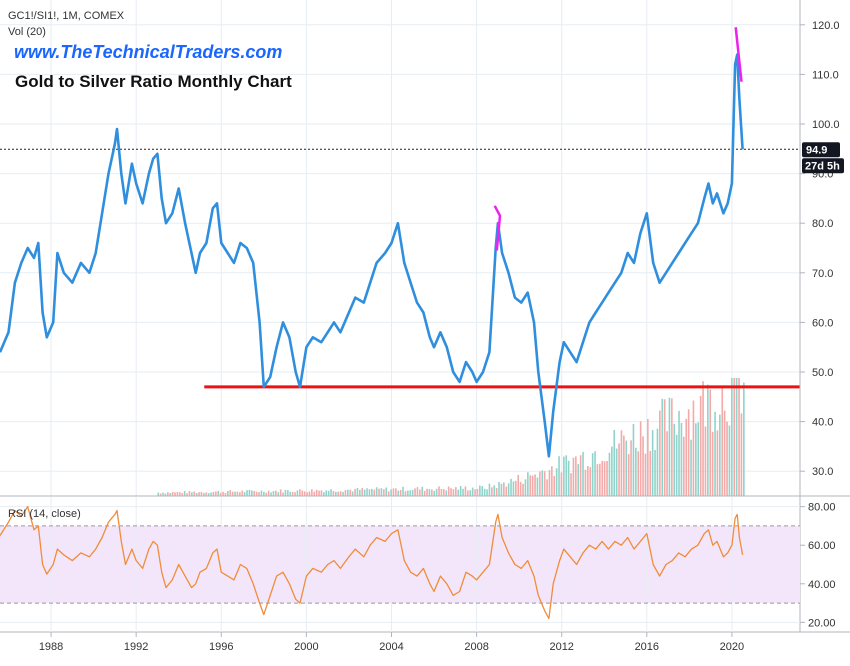 Image resolution: width=850 pixels, height=666 pixels. Describe the element at coordinates (27, 32) in the screenshot. I see `volume-label: Vol (20)` at that location.